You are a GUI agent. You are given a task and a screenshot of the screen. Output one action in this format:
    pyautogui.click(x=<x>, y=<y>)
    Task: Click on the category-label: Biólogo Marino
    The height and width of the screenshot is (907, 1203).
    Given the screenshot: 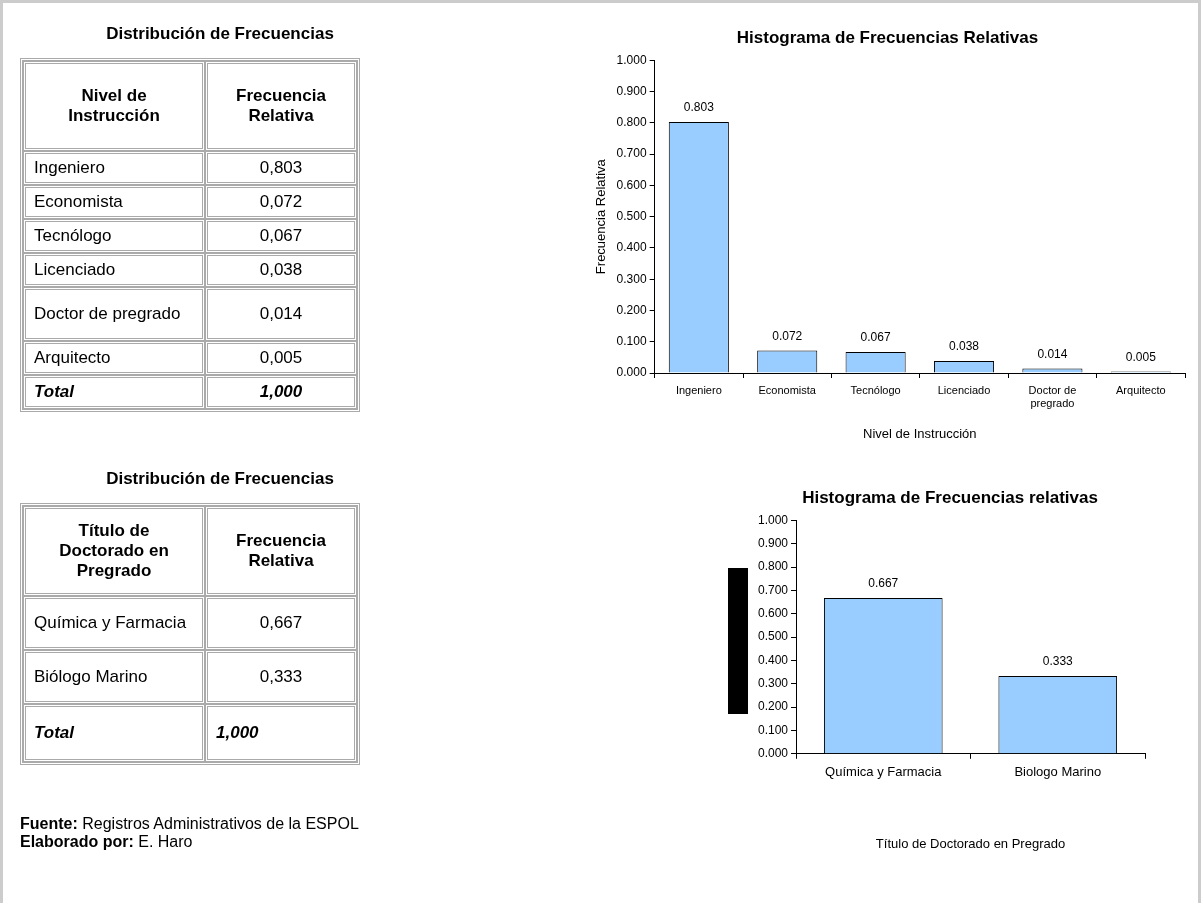 What is the action you would take?
    pyautogui.click(x=114, y=677)
    